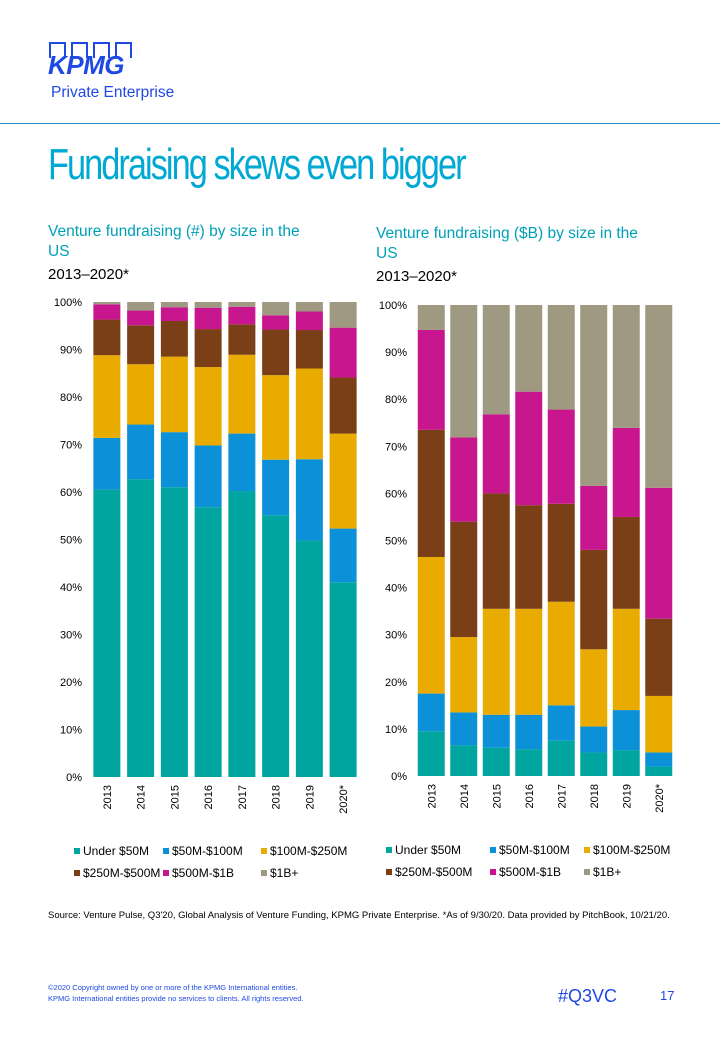 Image resolution: width=720 pixels, height=1040 pixels. What do you see at coordinates (396, 353) in the screenshot?
I see `y-tick-label: 90%` at bounding box center [396, 353].